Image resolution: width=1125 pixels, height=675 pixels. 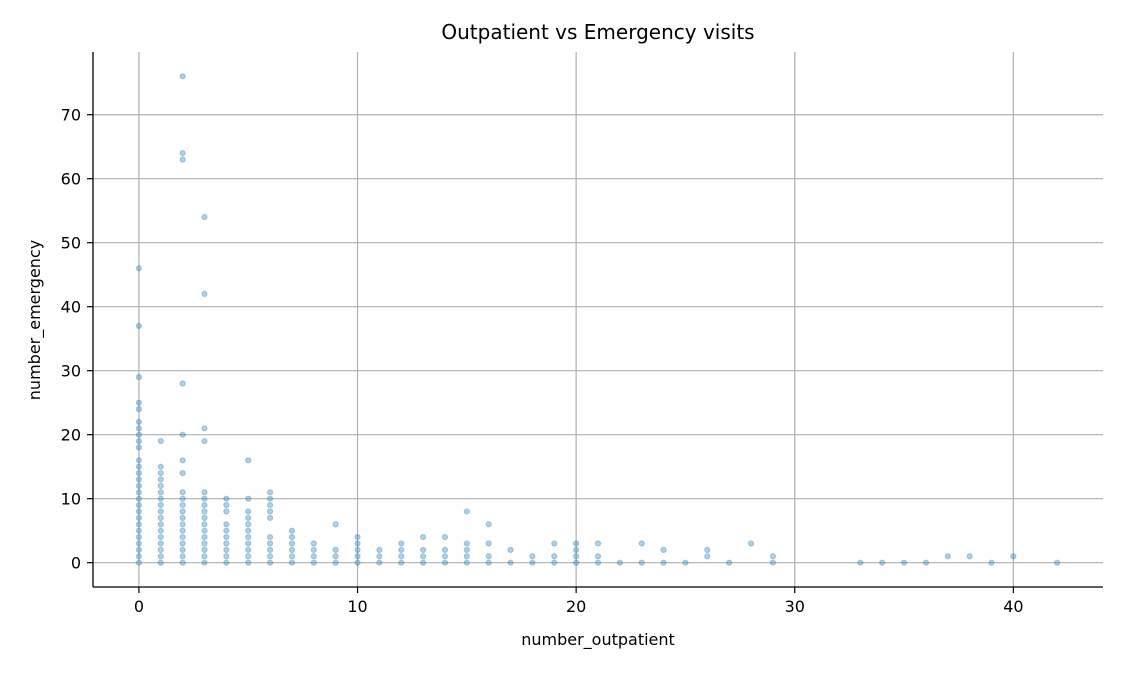 What do you see at coordinates (795, 606) in the screenshot?
I see `x-tick-label: 30` at bounding box center [795, 606].